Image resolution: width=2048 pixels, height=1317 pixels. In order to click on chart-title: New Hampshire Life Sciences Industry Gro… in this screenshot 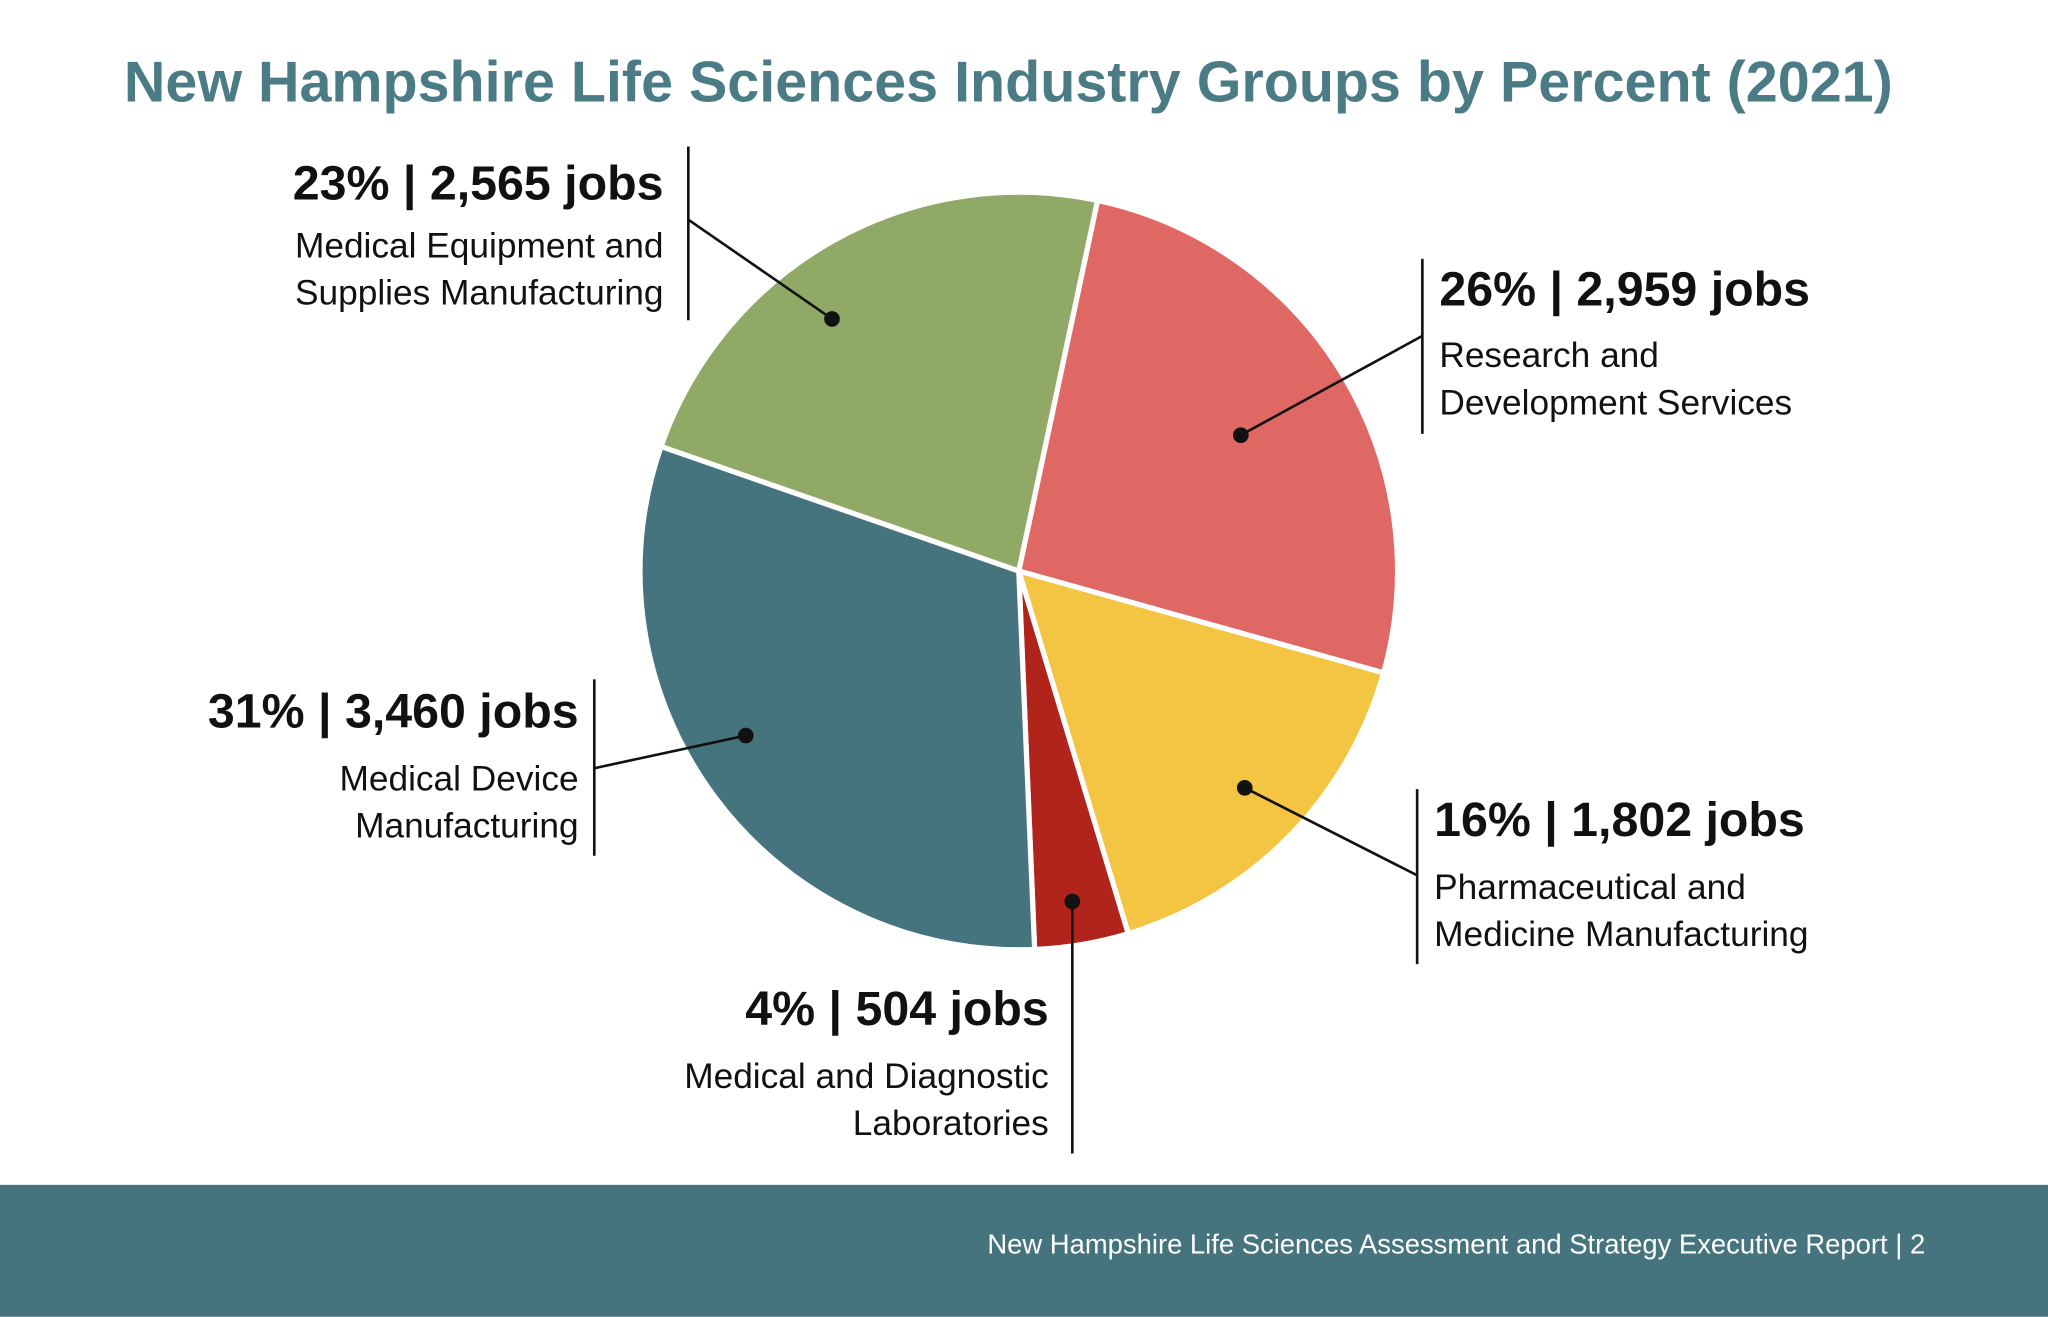, I will do `click(1008, 83)`.